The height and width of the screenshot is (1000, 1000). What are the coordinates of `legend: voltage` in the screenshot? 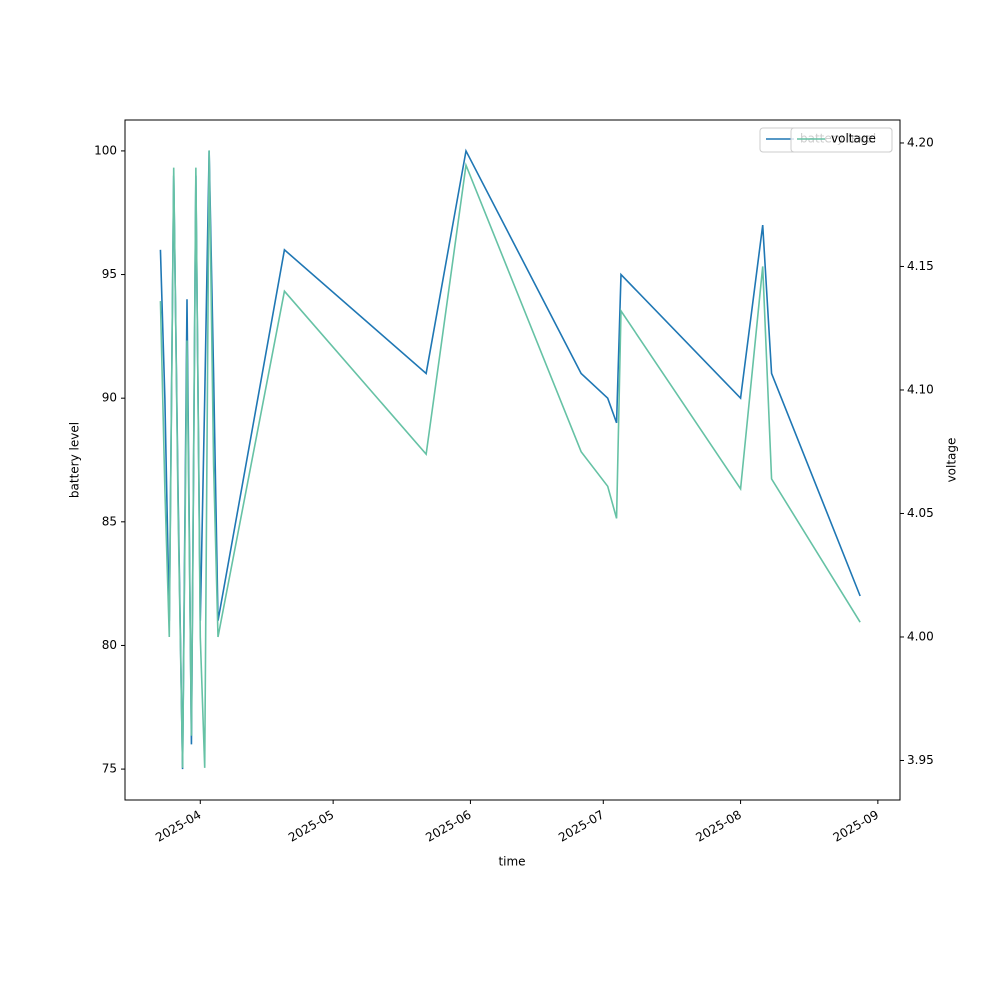 It's located at (841, 140).